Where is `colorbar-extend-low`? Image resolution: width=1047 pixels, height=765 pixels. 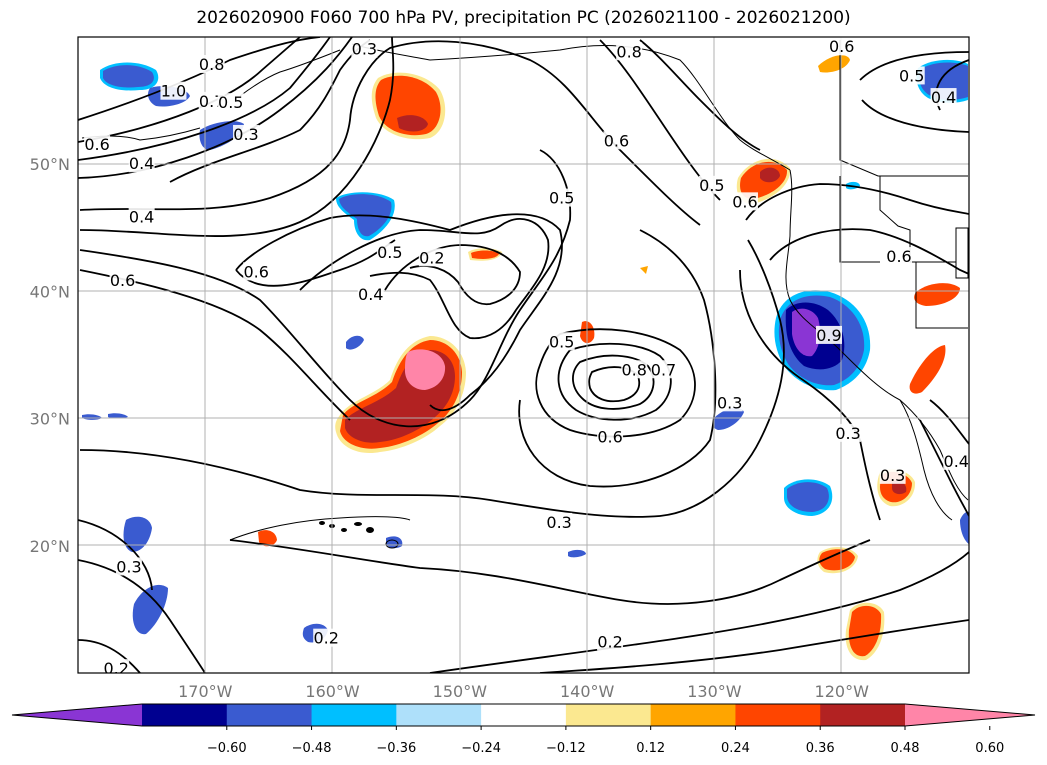 colorbar-extend-low is located at coordinates (77, 715).